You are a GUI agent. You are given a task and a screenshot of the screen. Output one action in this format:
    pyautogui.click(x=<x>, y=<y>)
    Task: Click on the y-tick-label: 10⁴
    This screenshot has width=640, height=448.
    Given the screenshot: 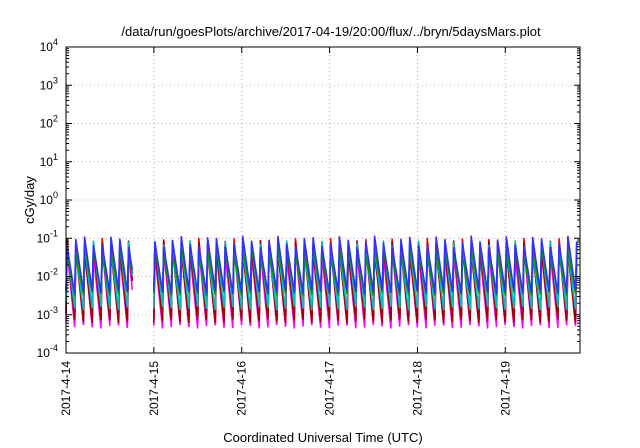 What is the action you would take?
    pyautogui.click(x=49, y=45)
    